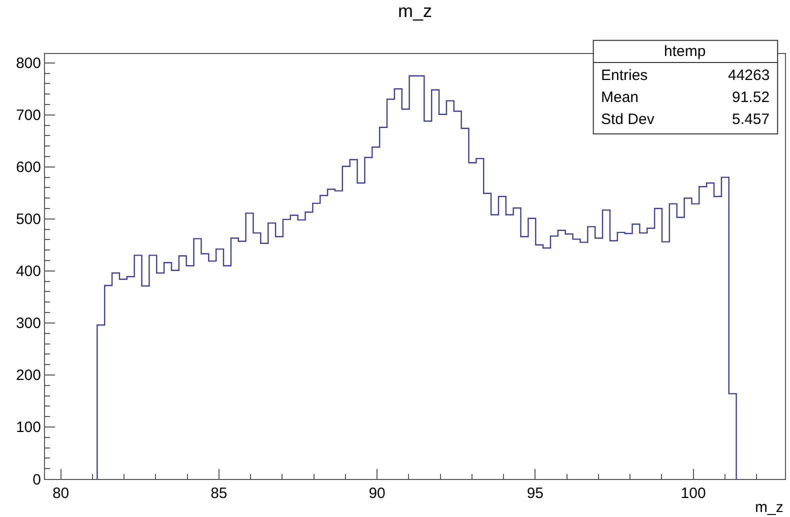 The height and width of the screenshot is (517, 790). Describe the element at coordinates (693, 493) in the screenshot. I see `x-tick-label: 100` at that location.